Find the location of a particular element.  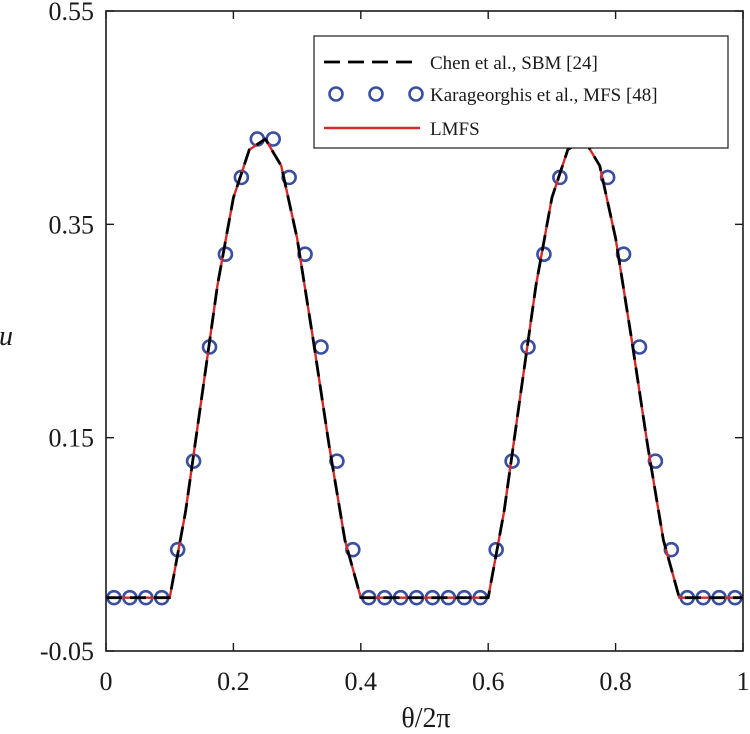

x-tick-label: 0 is located at coordinates (106, 681).